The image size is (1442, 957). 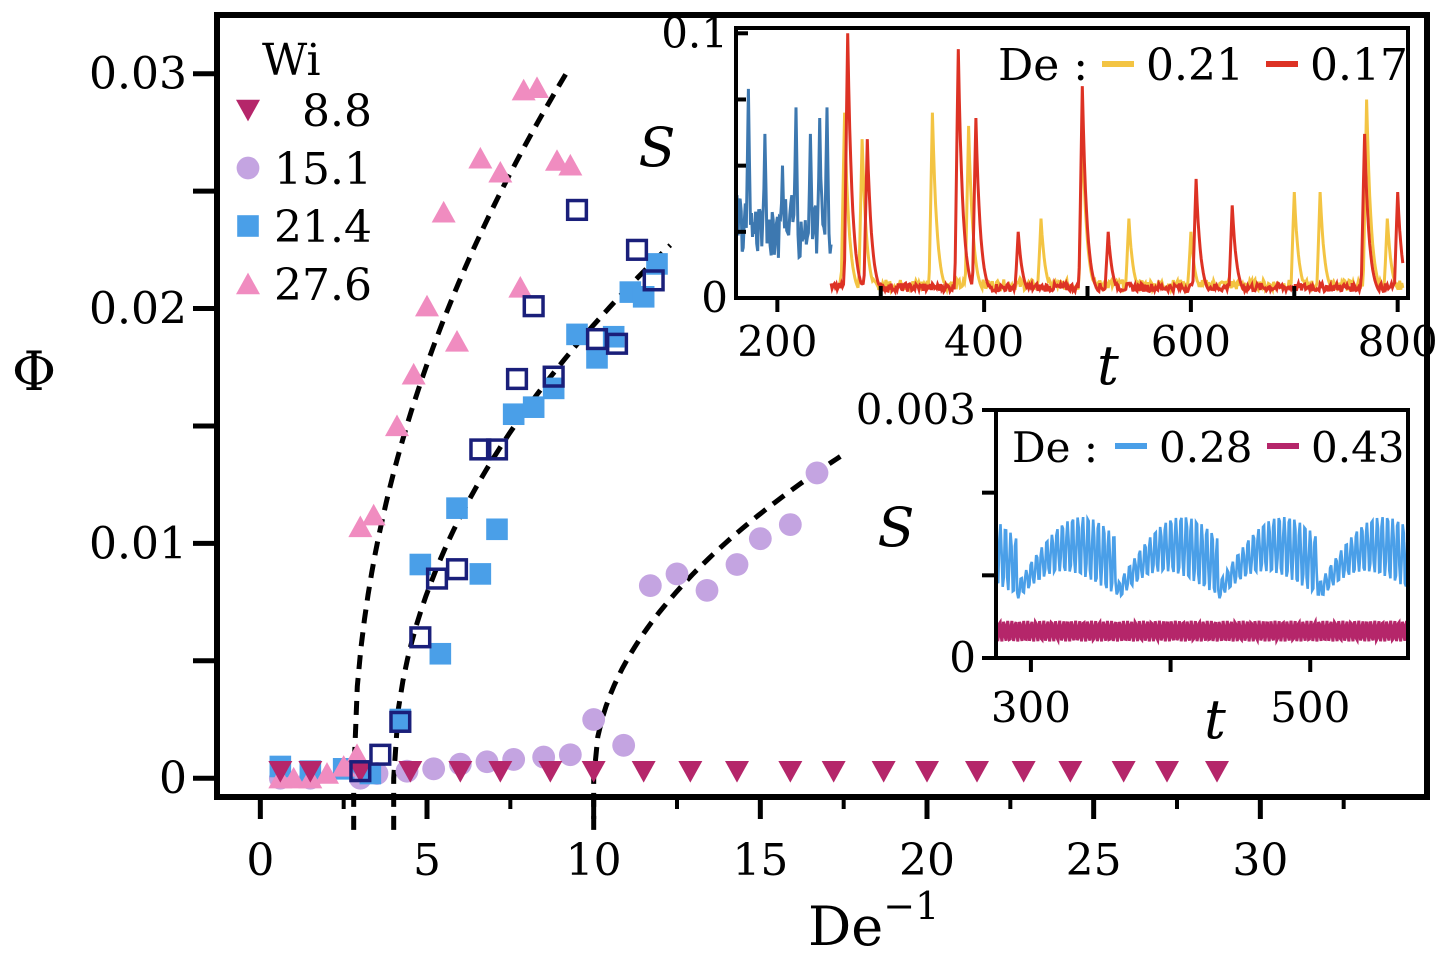 I want to click on legend-label: 27.6, so click(x=323, y=285).